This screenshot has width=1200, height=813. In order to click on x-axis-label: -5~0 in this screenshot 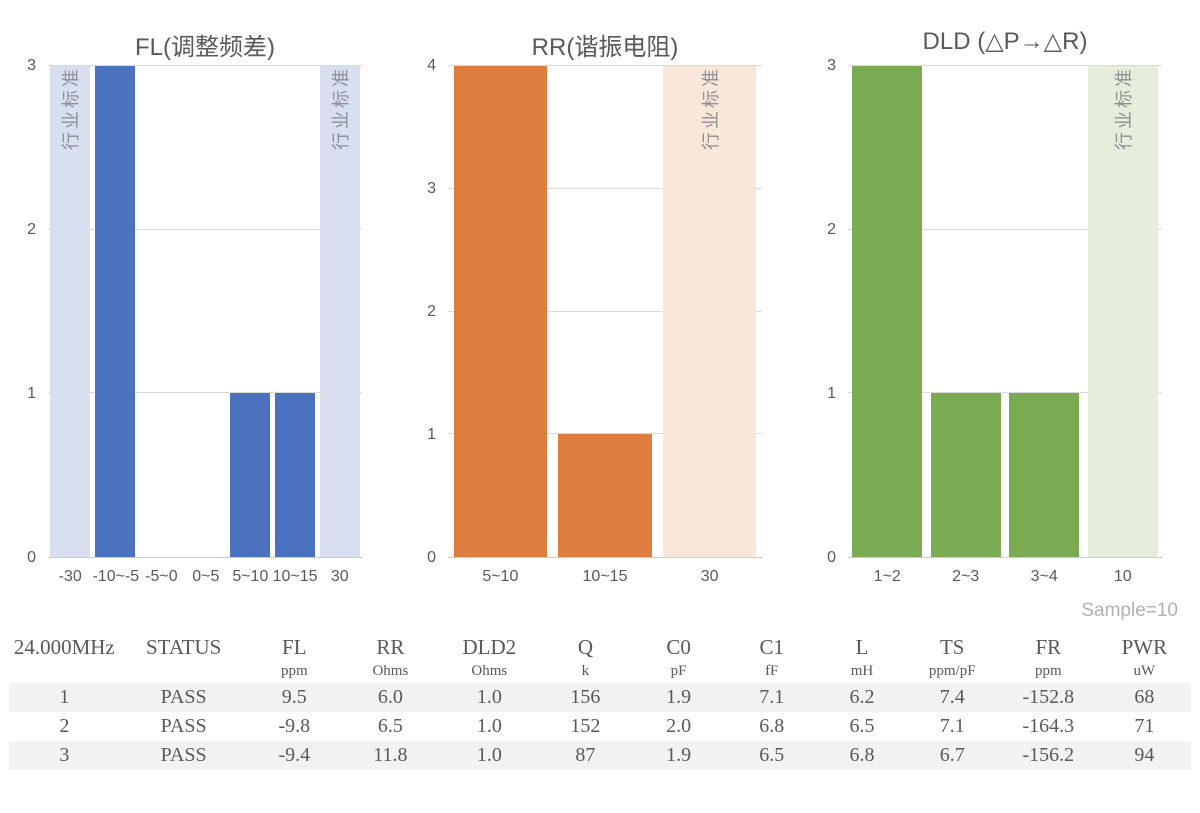, I will do `click(161, 576)`.